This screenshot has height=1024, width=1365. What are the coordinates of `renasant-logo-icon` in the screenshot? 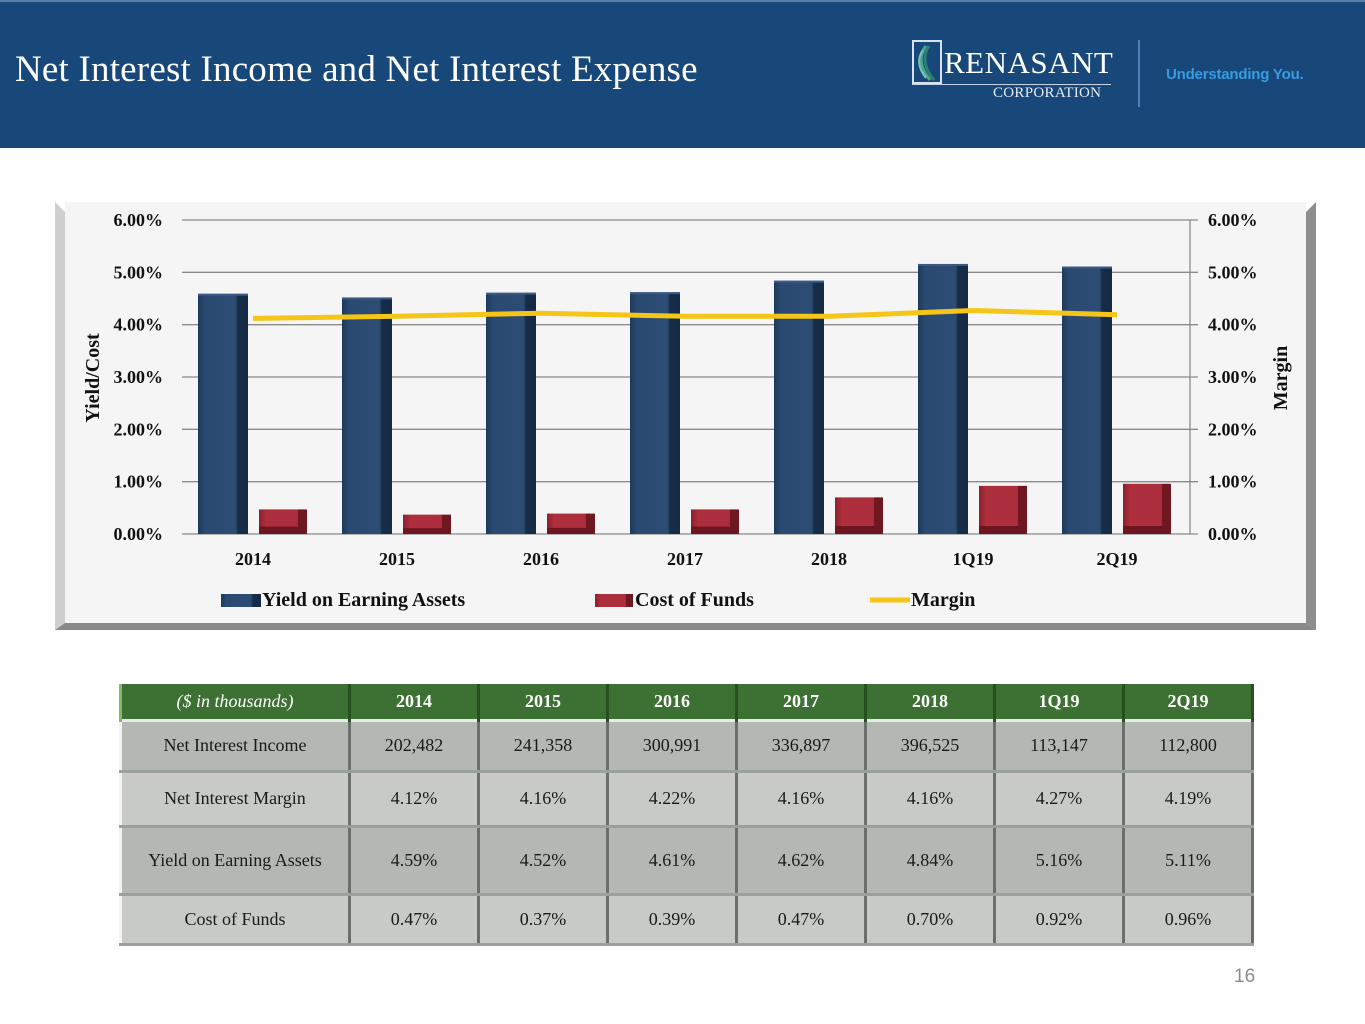 It's located at (927, 62).